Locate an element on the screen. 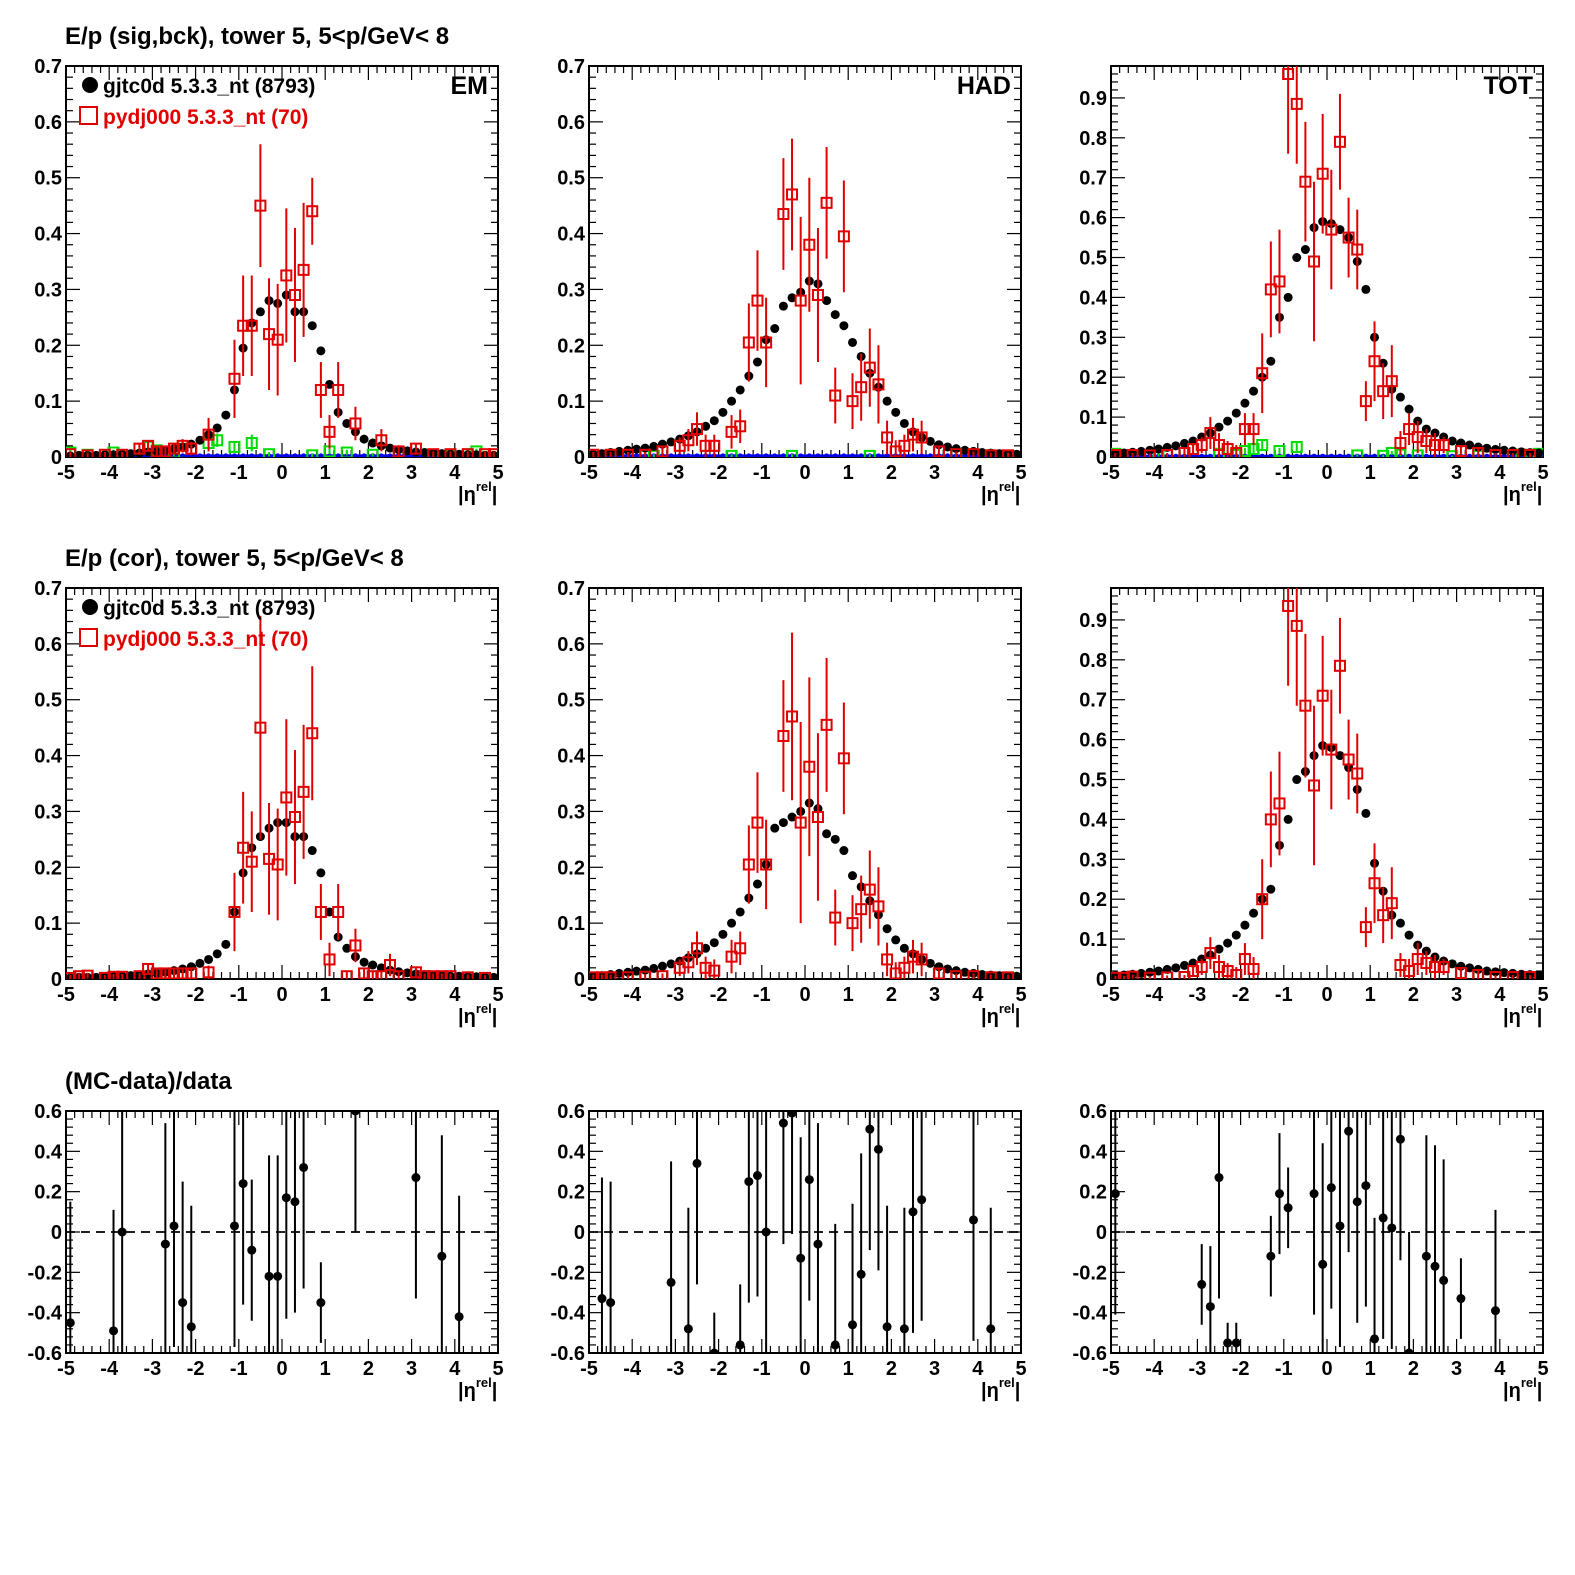  plot-frame is located at coordinates (1327, 261).